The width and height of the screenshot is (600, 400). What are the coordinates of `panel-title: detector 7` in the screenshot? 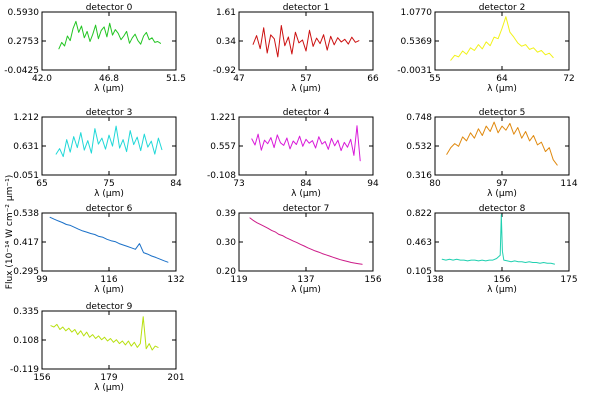 It's located at (306, 209).